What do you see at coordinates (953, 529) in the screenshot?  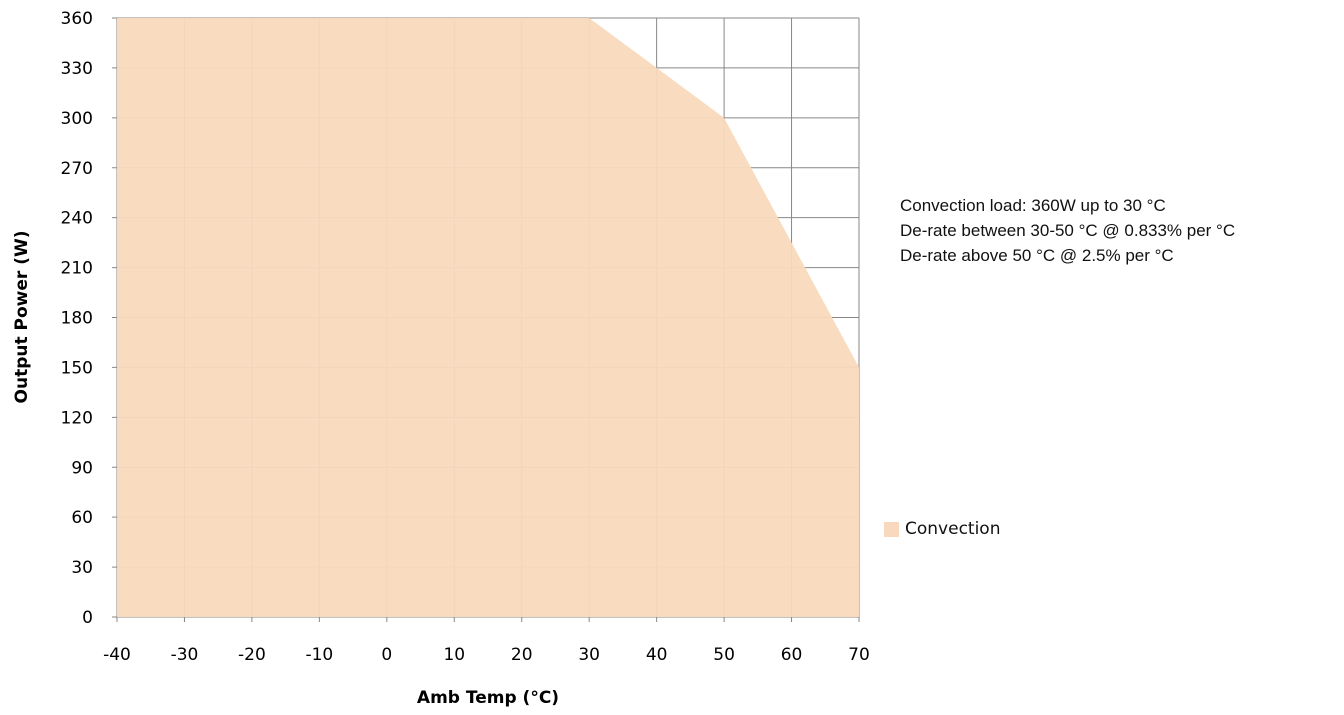 I see `legend-label-convection: Convection` at bounding box center [953, 529].